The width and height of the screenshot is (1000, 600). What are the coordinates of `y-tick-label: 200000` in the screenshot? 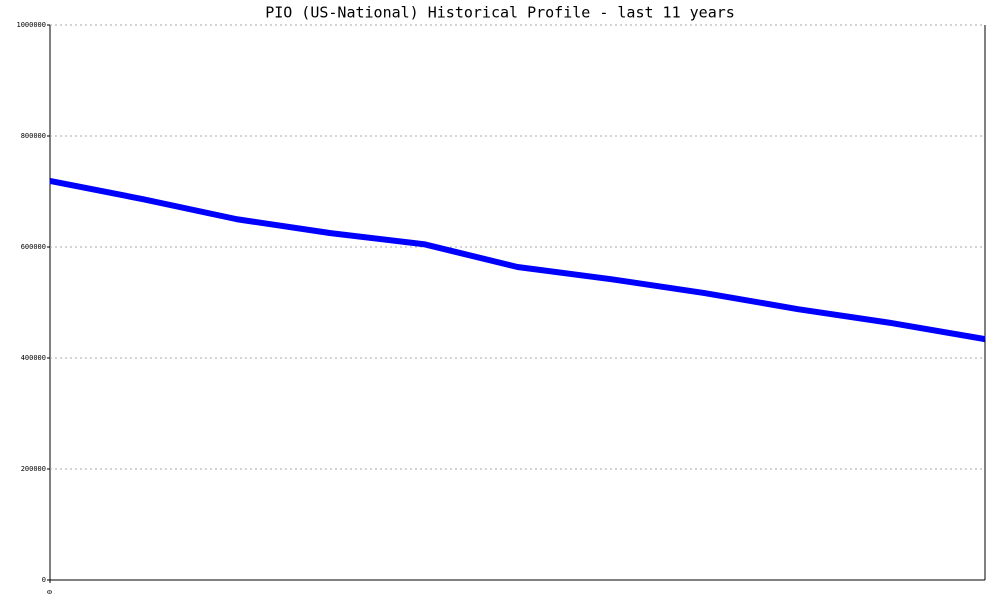 It's located at (33, 469).